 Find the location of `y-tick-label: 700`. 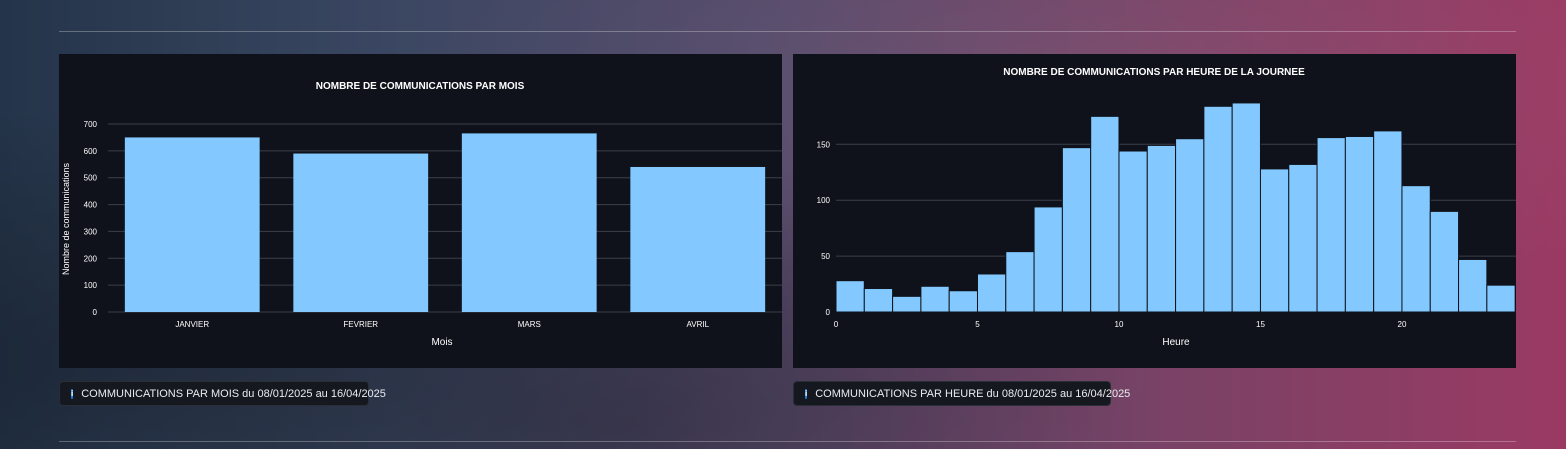

y-tick-label: 700 is located at coordinates (91, 124).